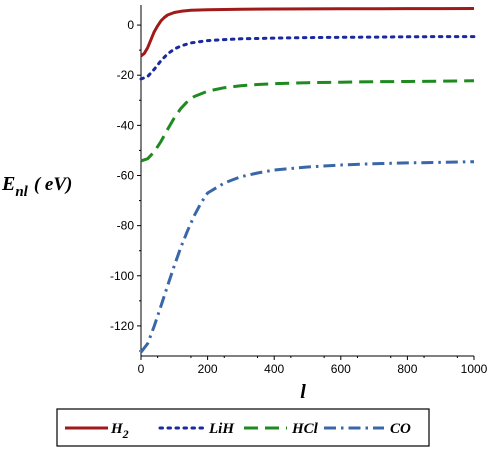 The height and width of the screenshot is (449, 491). I want to click on y-tick-label: -60, so click(126, 175).